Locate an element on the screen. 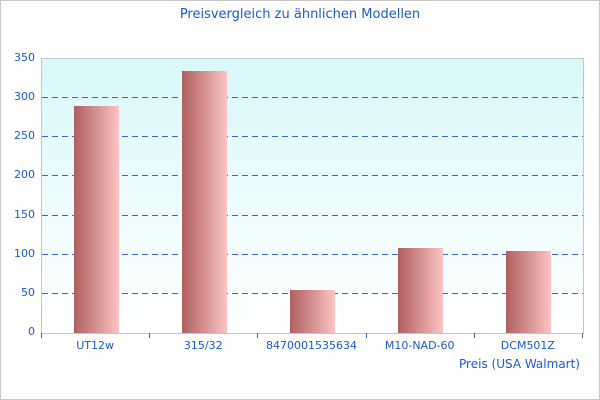  x-axis-ticks is located at coordinates (312, 335).